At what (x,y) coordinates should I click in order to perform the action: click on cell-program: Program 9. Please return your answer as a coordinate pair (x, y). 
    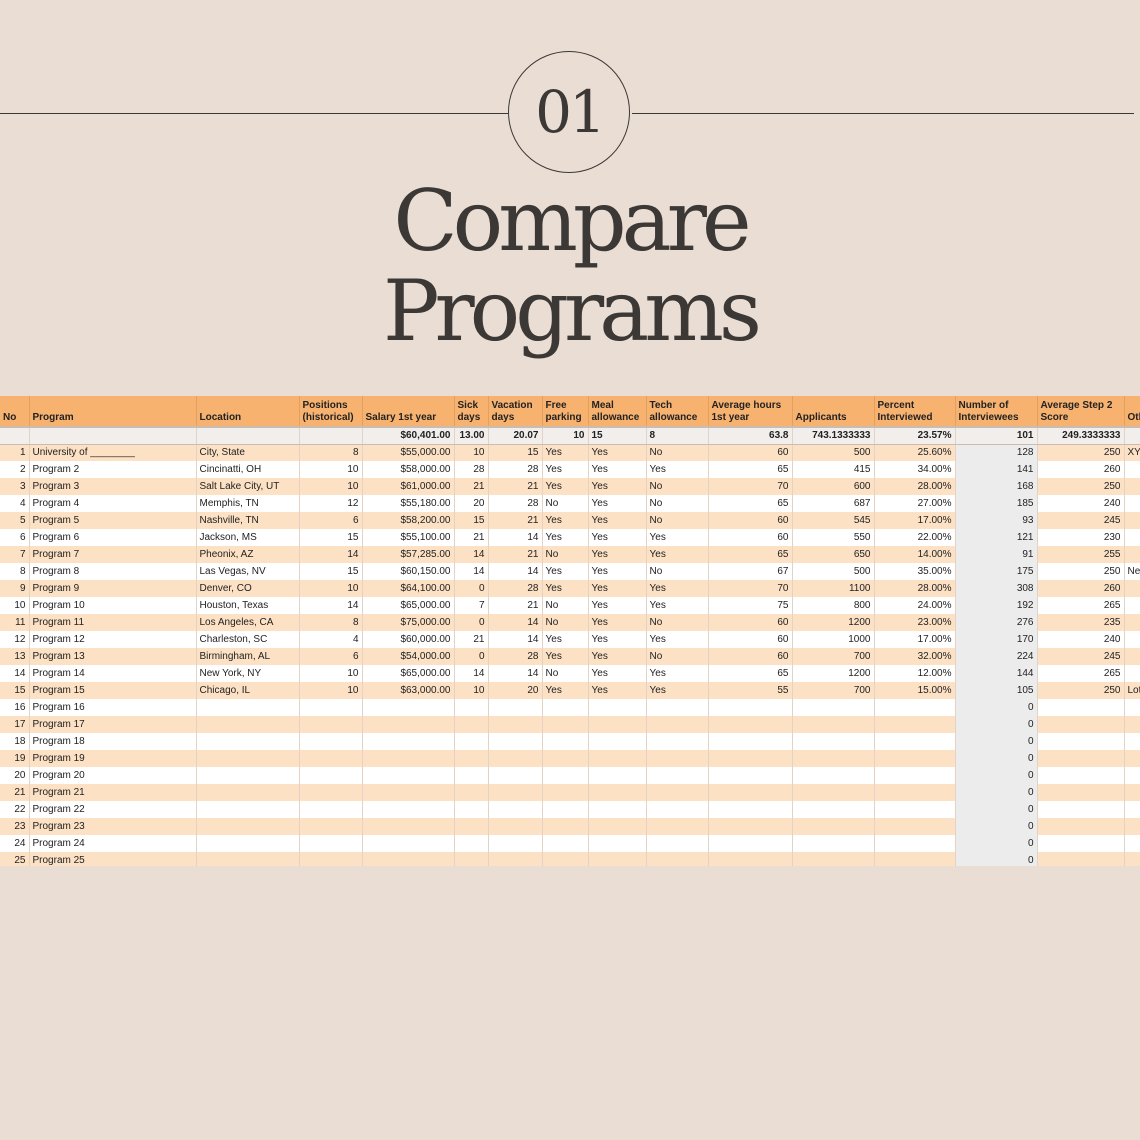
    Looking at the image, I should click on (113, 588).